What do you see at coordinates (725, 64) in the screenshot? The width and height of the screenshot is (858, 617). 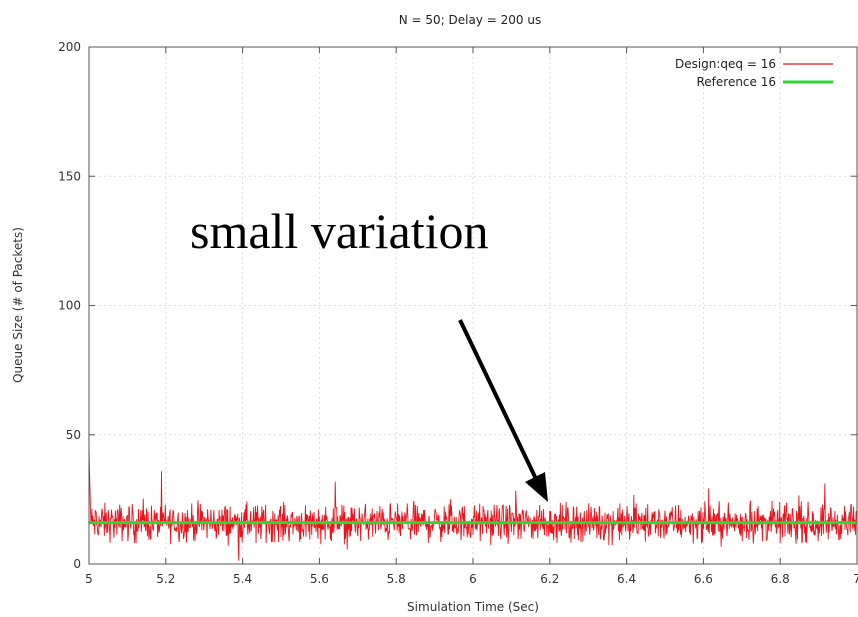 I see `legend-label-design: Design:qeq = 16` at bounding box center [725, 64].